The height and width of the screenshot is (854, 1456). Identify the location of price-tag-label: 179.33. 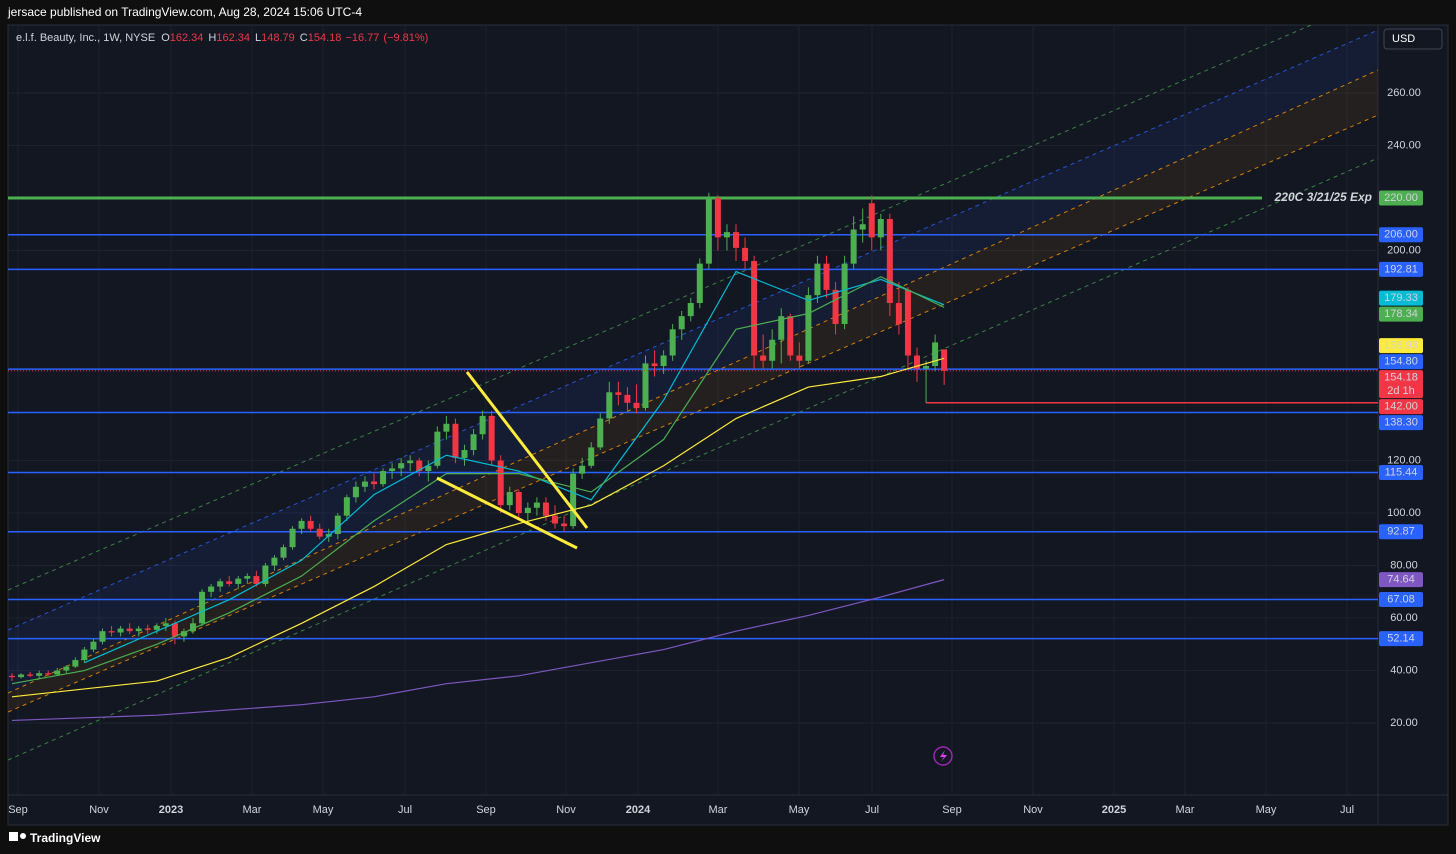
(1401, 298).